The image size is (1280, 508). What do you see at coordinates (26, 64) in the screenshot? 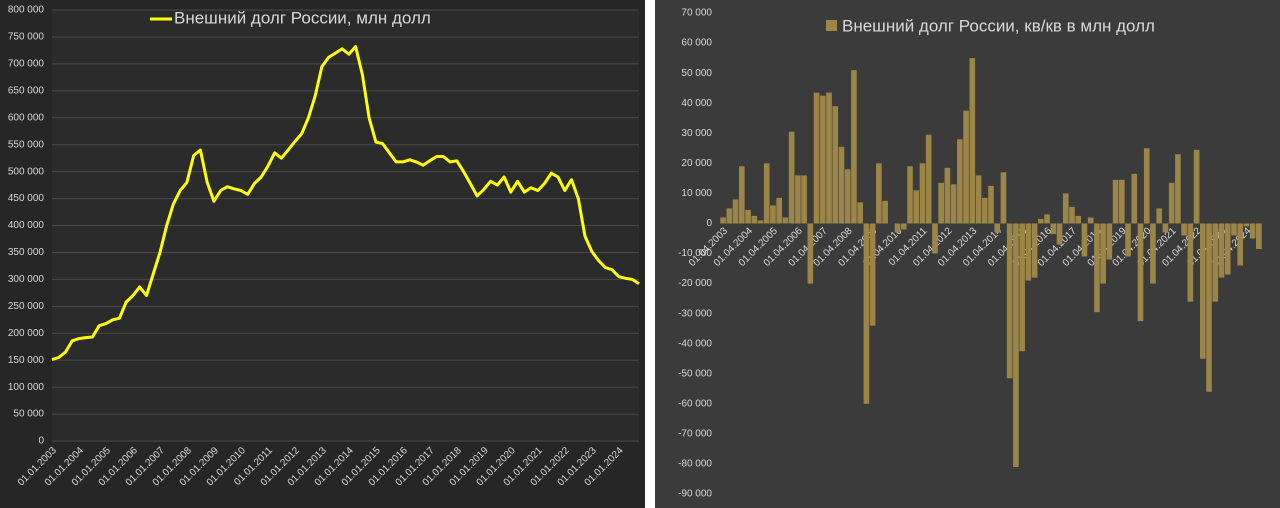
I see `y-tick-label: 700 000` at bounding box center [26, 64].